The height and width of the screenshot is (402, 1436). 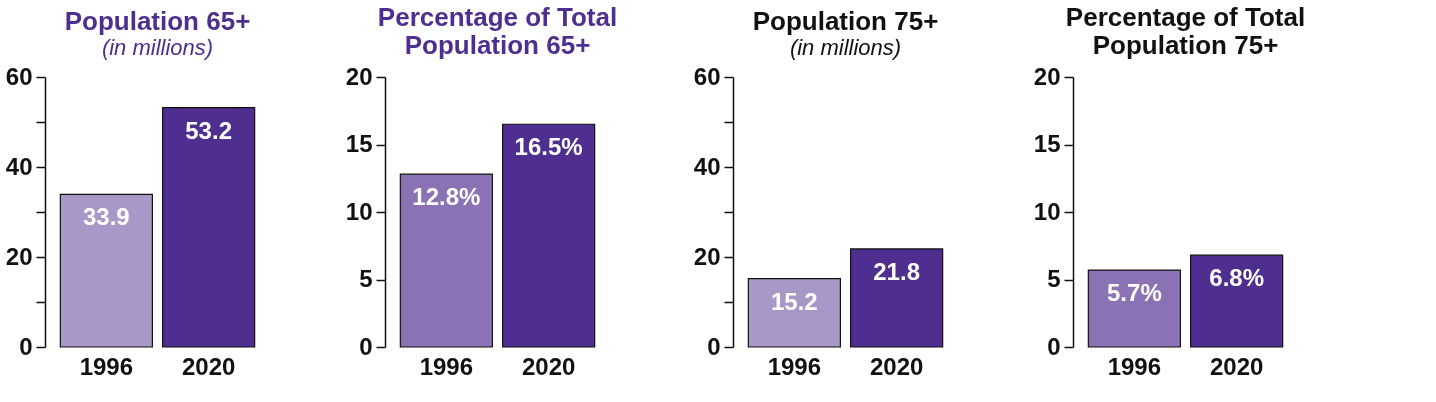 I want to click on chart-title: Population 65+, so click(x=157, y=21).